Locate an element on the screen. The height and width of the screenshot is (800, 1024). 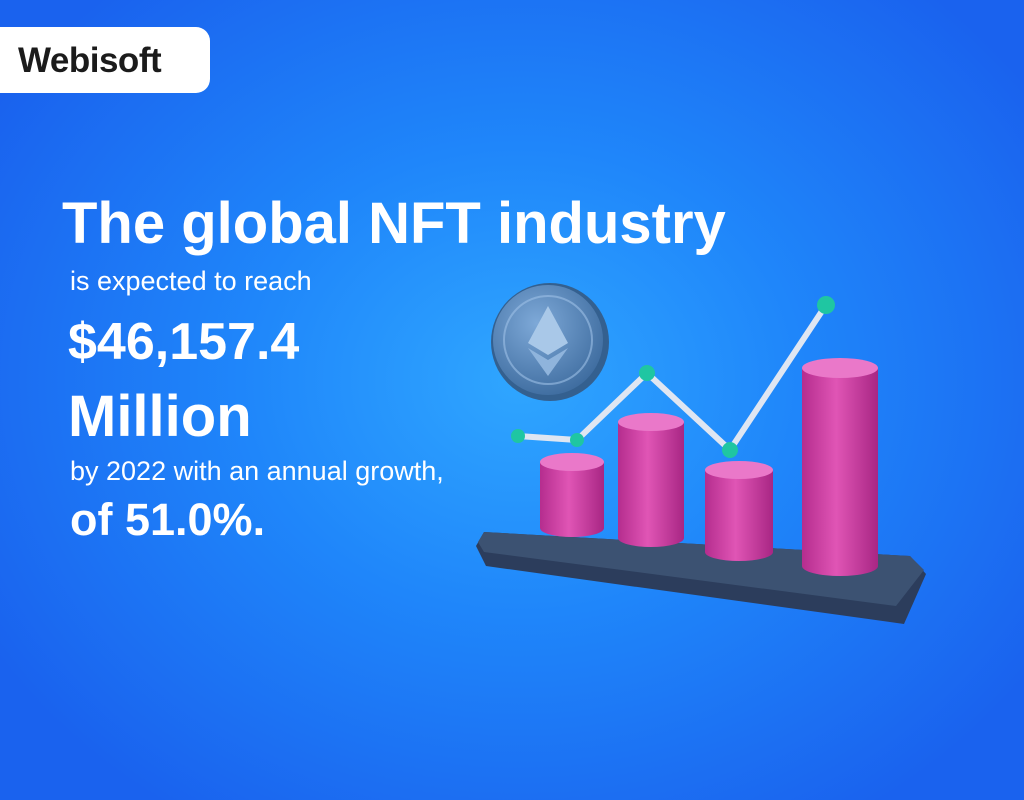
amount: $46,157.4 is located at coordinates (184, 342).